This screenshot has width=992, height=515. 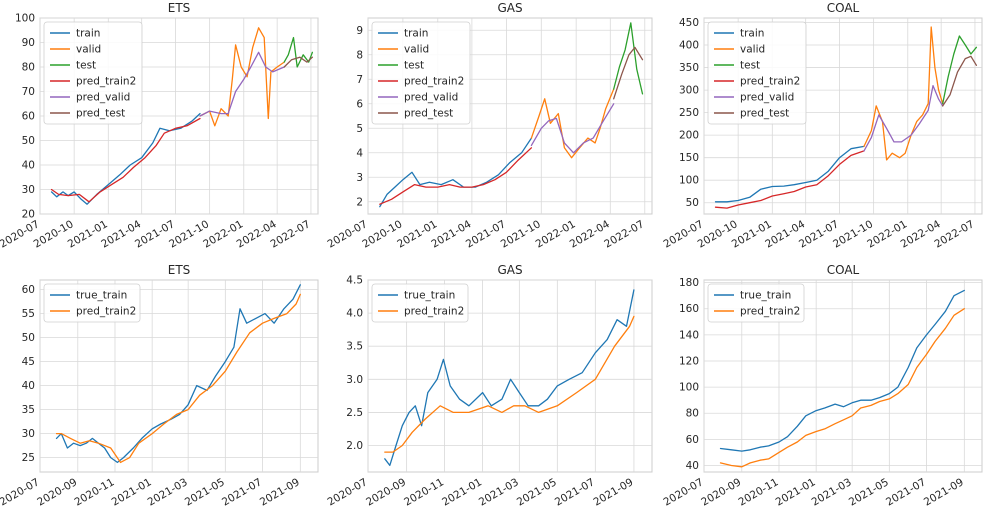 What do you see at coordinates (359, 104) in the screenshot?
I see `y-tick-label: 6` at bounding box center [359, 104].